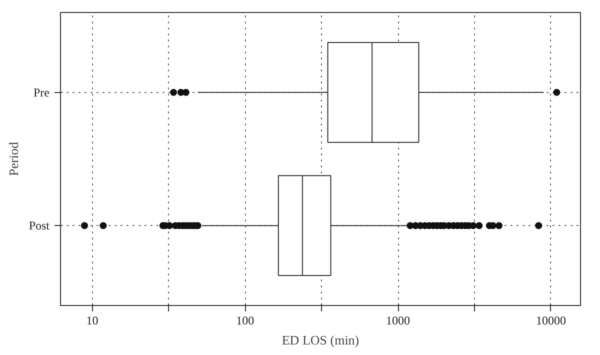  I want to click on x-tick-label: 100, so click(245, 321).